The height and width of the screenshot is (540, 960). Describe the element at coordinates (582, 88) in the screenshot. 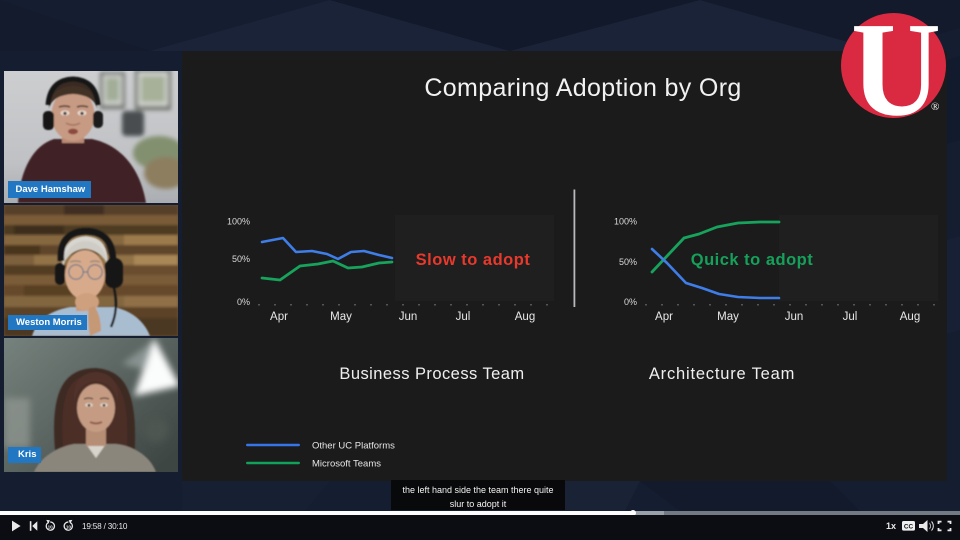

I see `svg-text: Comparing Adoption by Org` at that location.